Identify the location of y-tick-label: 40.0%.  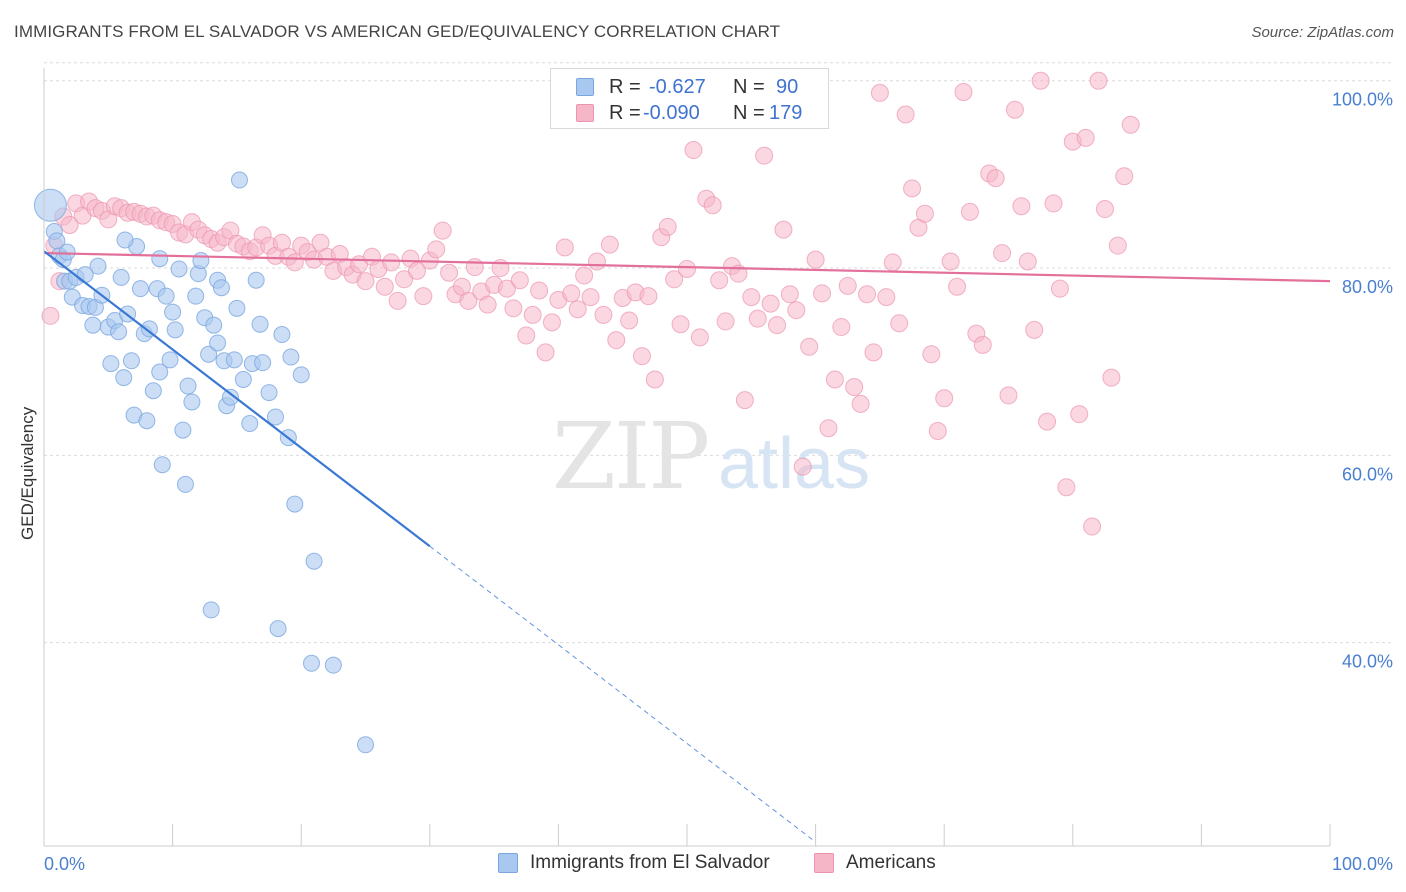
(1367, 662).